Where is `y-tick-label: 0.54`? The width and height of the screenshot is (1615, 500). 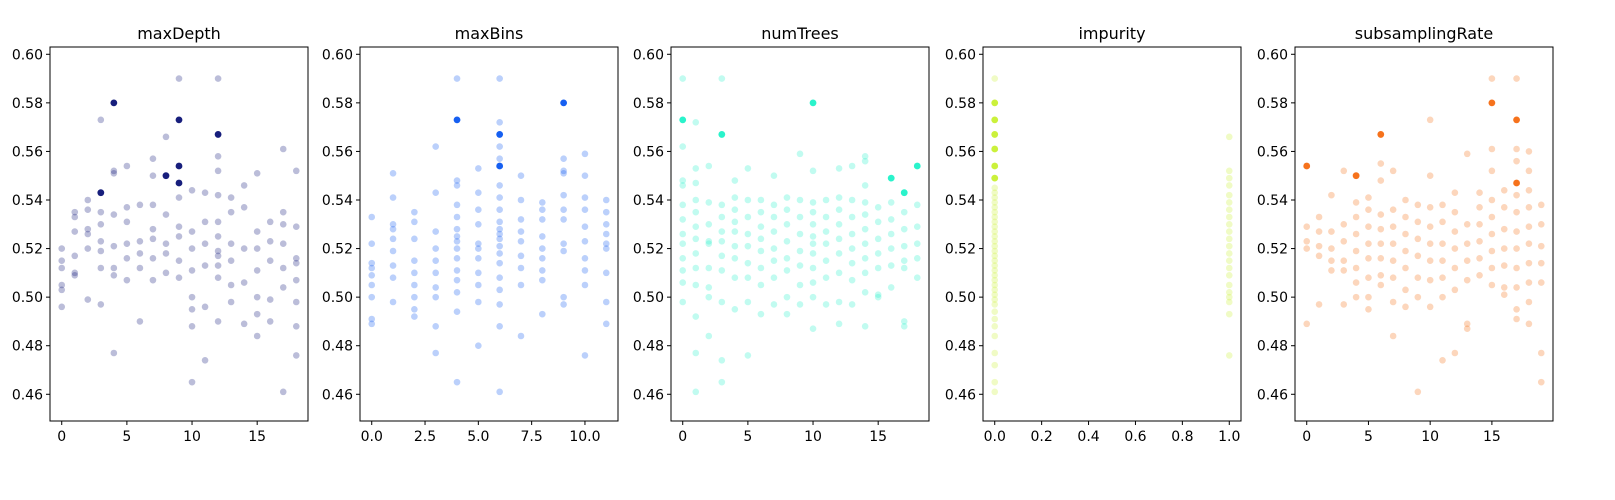
y-tick-label: 0.54 is located at coordinates (337, 201).